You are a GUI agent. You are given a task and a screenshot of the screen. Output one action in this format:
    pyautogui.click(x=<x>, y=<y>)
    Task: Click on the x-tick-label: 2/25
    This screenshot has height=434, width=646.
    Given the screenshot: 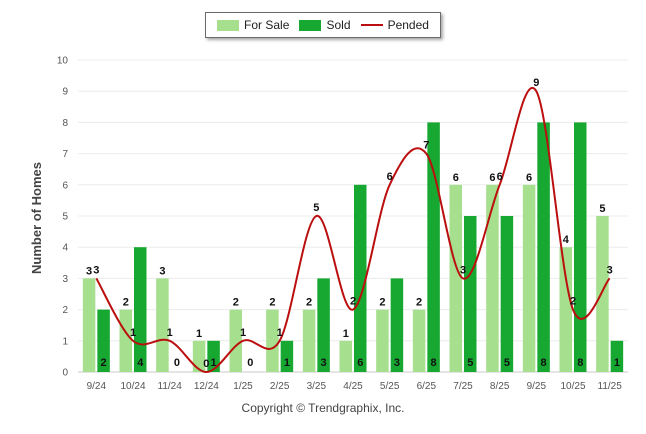 What is the action you would take?
    pyautogui.click(x=280, y=386)
    